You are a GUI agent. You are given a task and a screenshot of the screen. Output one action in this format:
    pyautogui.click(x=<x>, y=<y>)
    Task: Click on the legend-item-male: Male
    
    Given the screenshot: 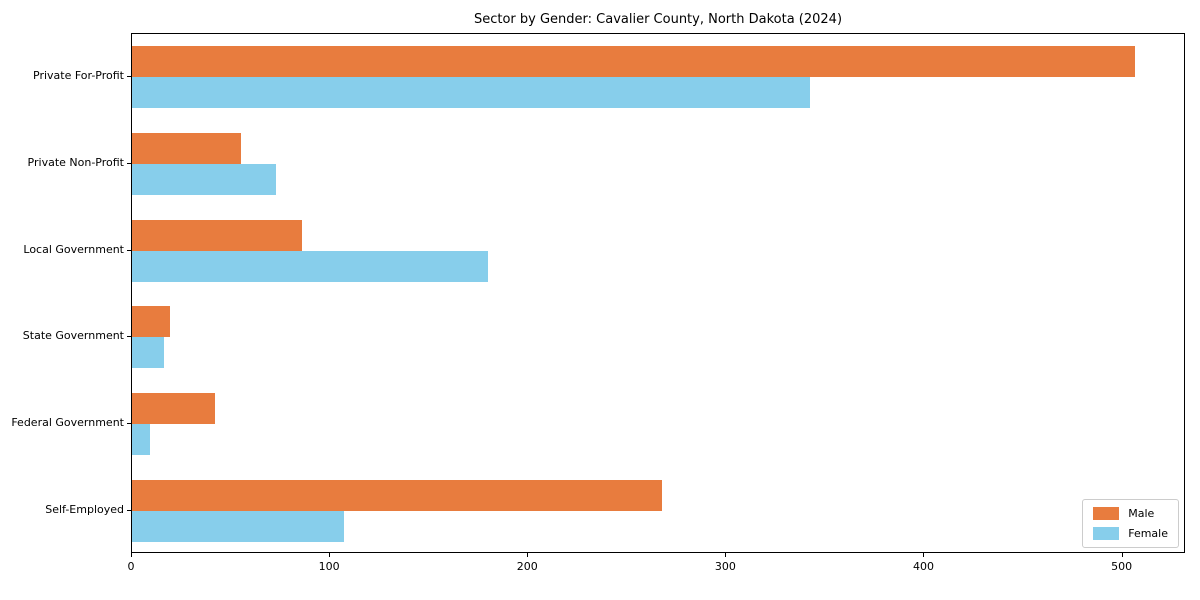 What is the action you would take?
    pyautogui.click(x=1130, y=513)
    